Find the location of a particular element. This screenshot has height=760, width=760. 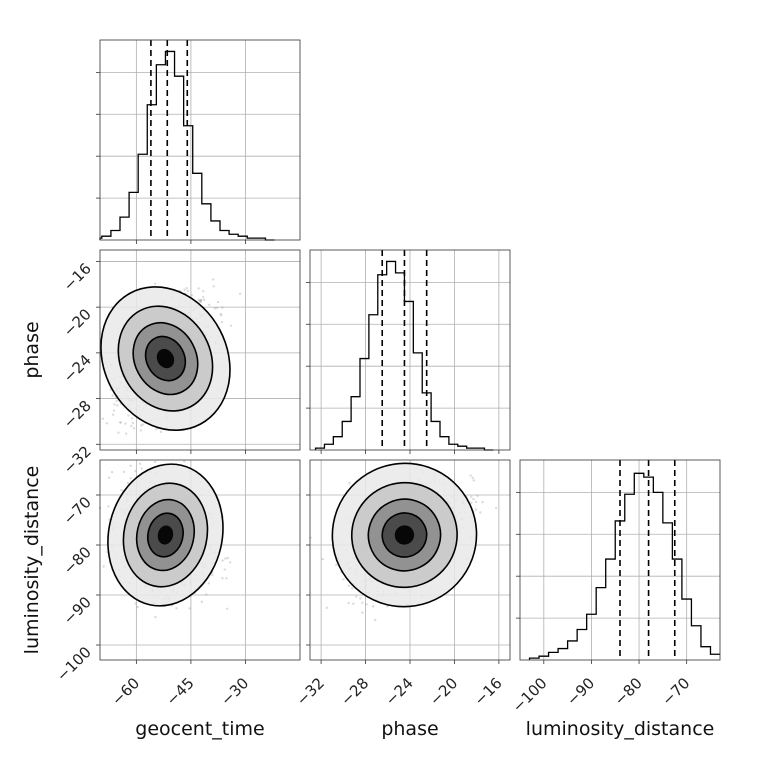

x-tick-label: −45 is located at coordinates (180, 691).